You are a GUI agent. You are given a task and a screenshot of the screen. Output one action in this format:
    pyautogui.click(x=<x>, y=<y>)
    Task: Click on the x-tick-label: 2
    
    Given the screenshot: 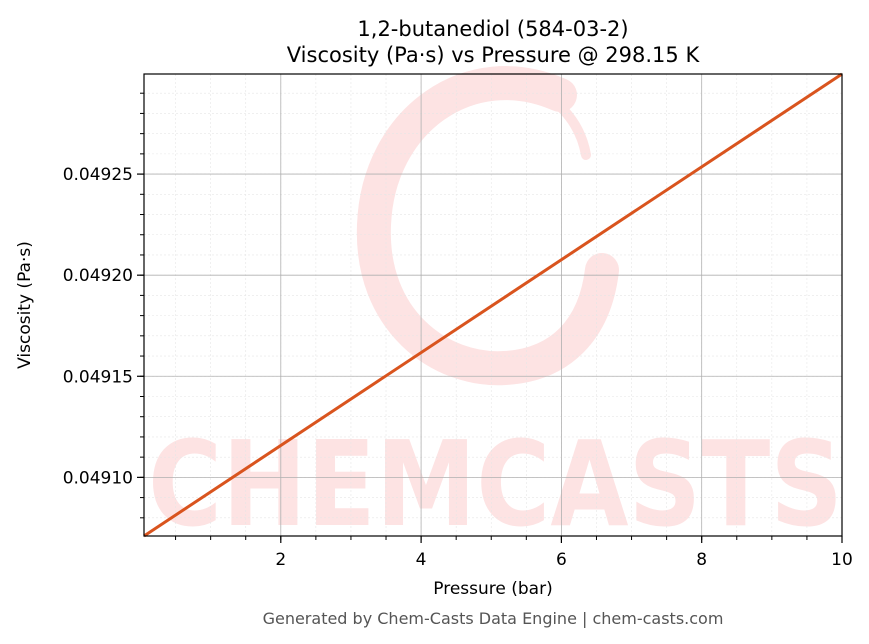 What is the action you would take?
    pyautogui.click(x=280, y=560)
    